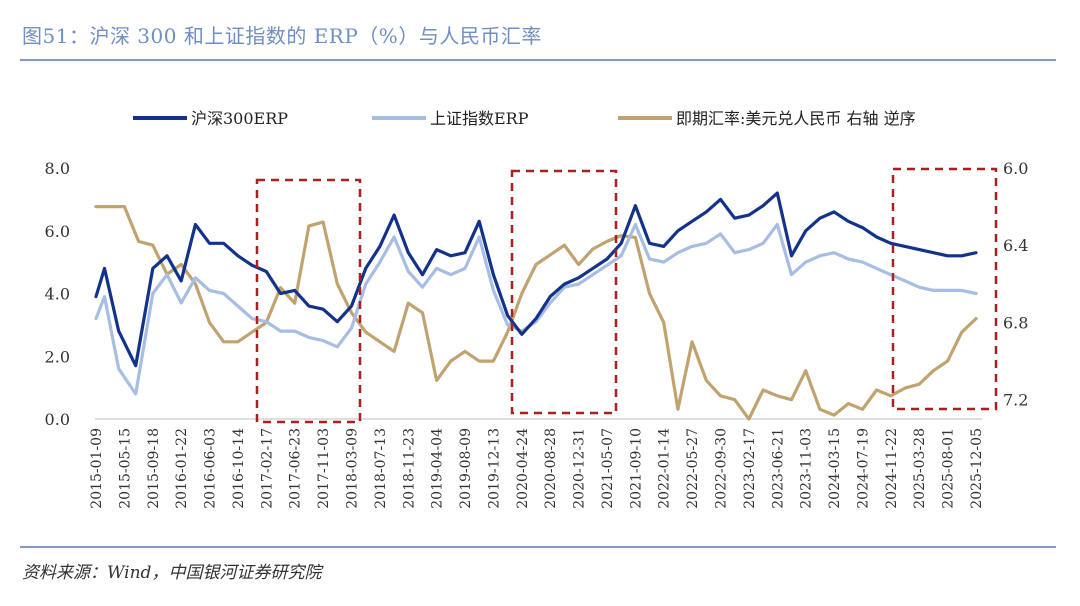 The height and width of the screenshot is (606, 1080). I want to click on x-tick-label: 2023-06-21, so click(778, 468).